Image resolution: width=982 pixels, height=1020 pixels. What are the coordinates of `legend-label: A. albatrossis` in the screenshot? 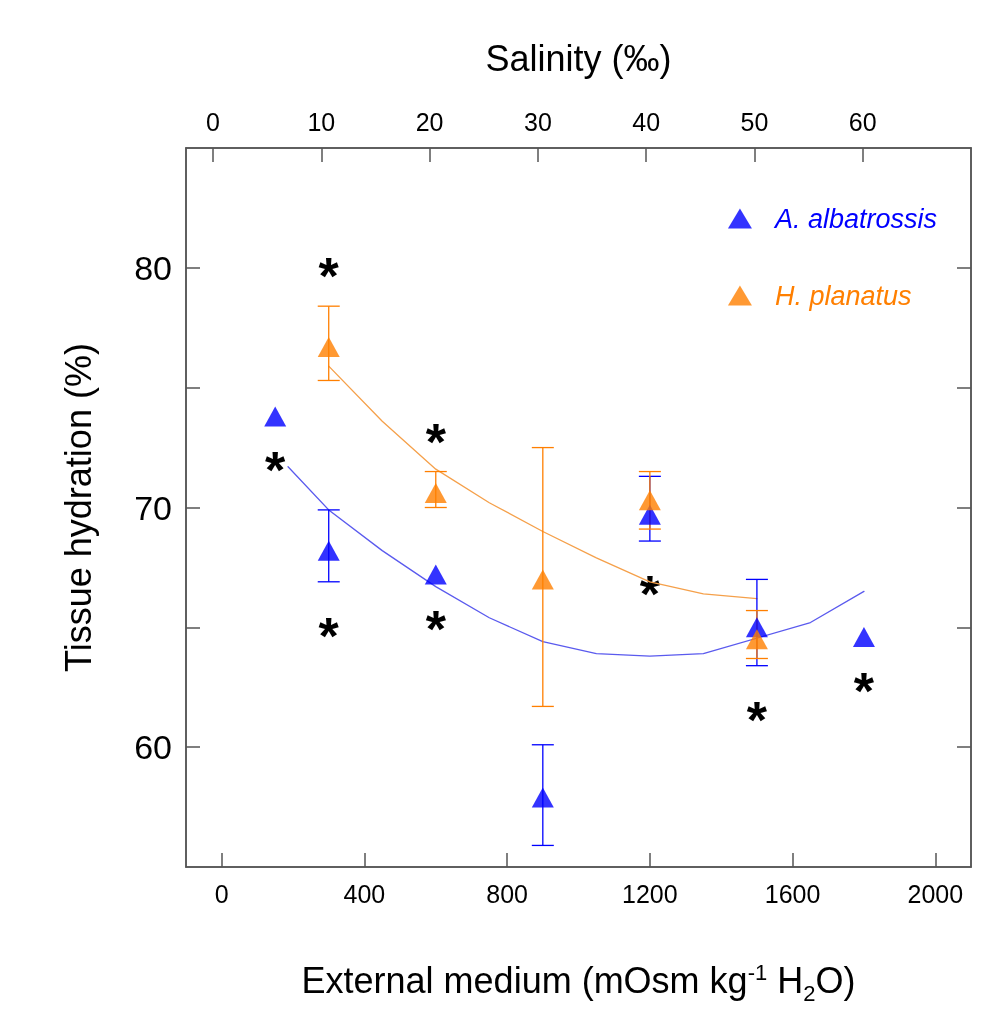 It's located at (855, 218).